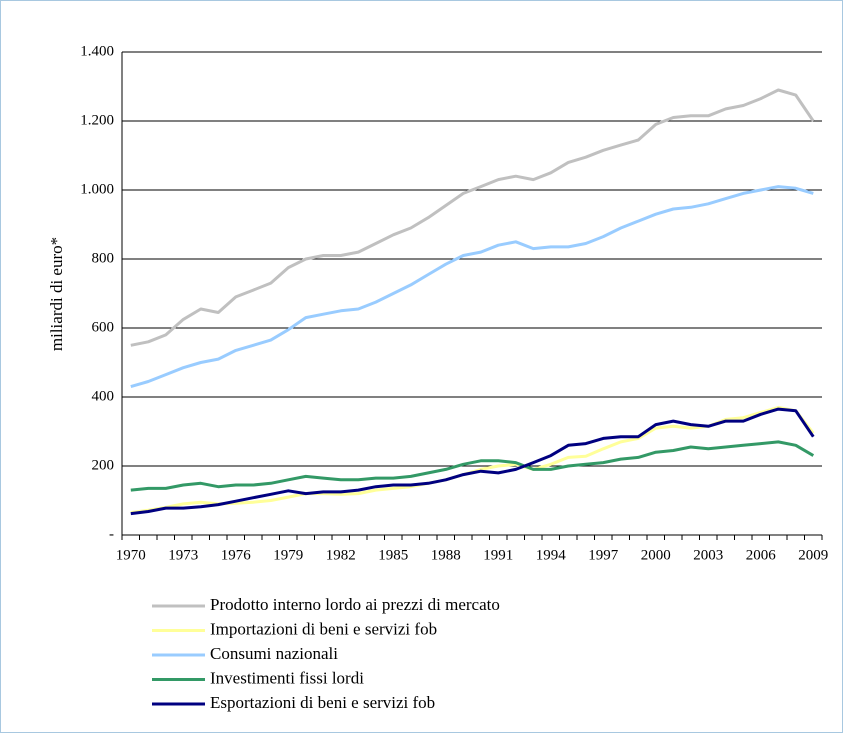 This screenshot has height=733, width=843. I want to click on x-tick-label: 1979, so click(288, 555).